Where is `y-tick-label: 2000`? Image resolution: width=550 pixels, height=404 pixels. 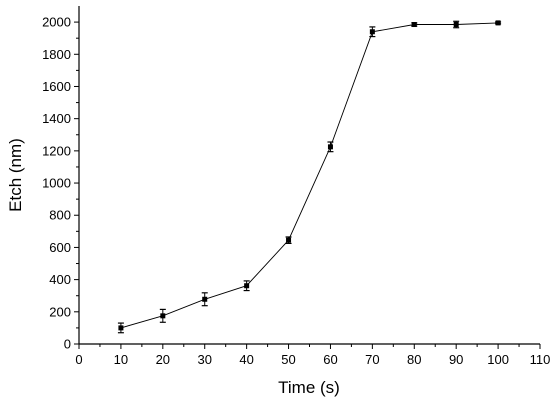
y-tick-label: 2000 is located at coordinates (56, 22).